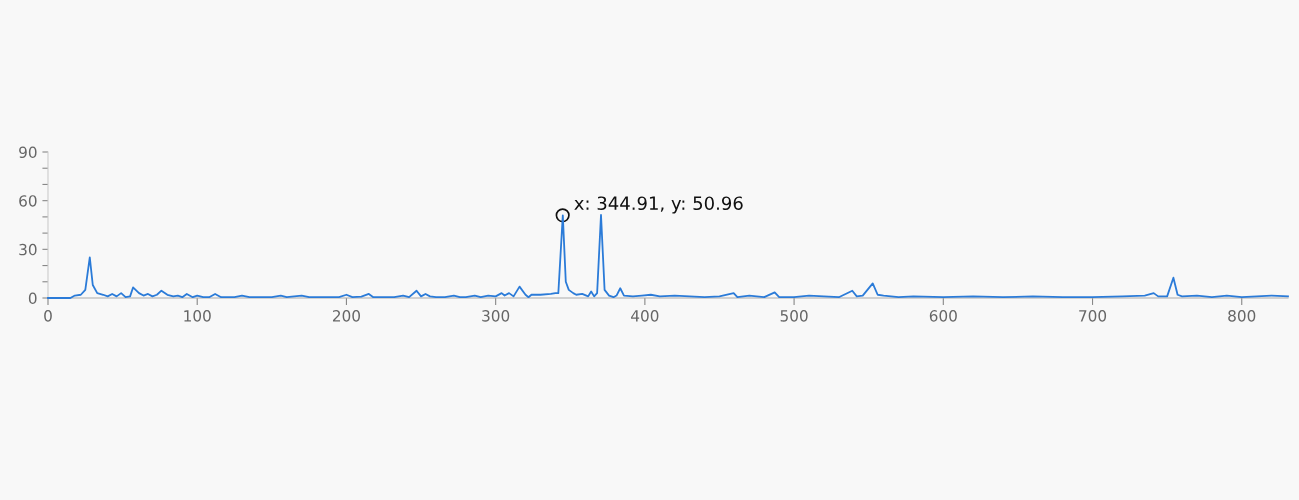  Describe the element at coordinates (1242, 316) in the screenshot. I see `x-tick-label: 800` at that location.